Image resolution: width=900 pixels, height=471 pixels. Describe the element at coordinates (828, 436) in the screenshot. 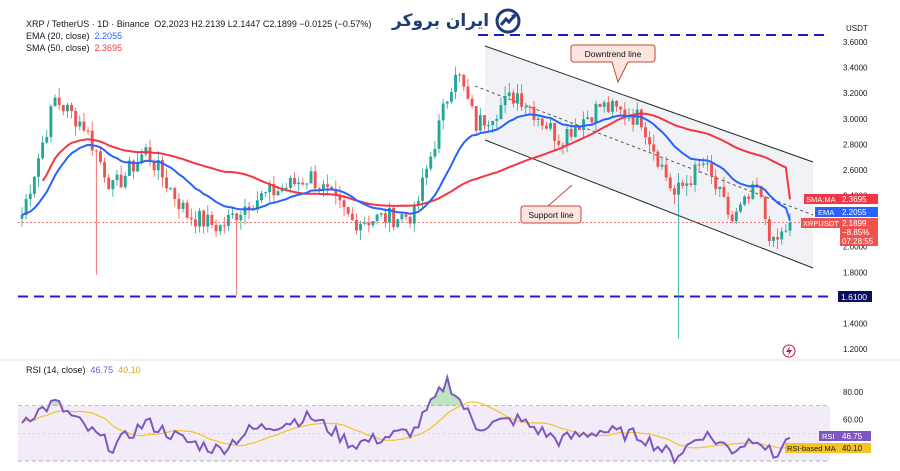

I see `svg-text: RSI` at that location.